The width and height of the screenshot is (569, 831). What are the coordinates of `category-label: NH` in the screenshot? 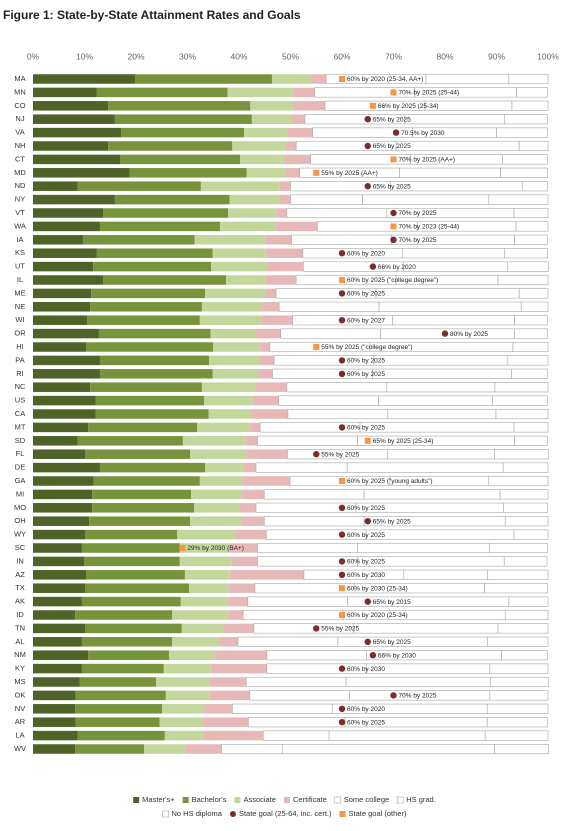 It's located at (20, 145).